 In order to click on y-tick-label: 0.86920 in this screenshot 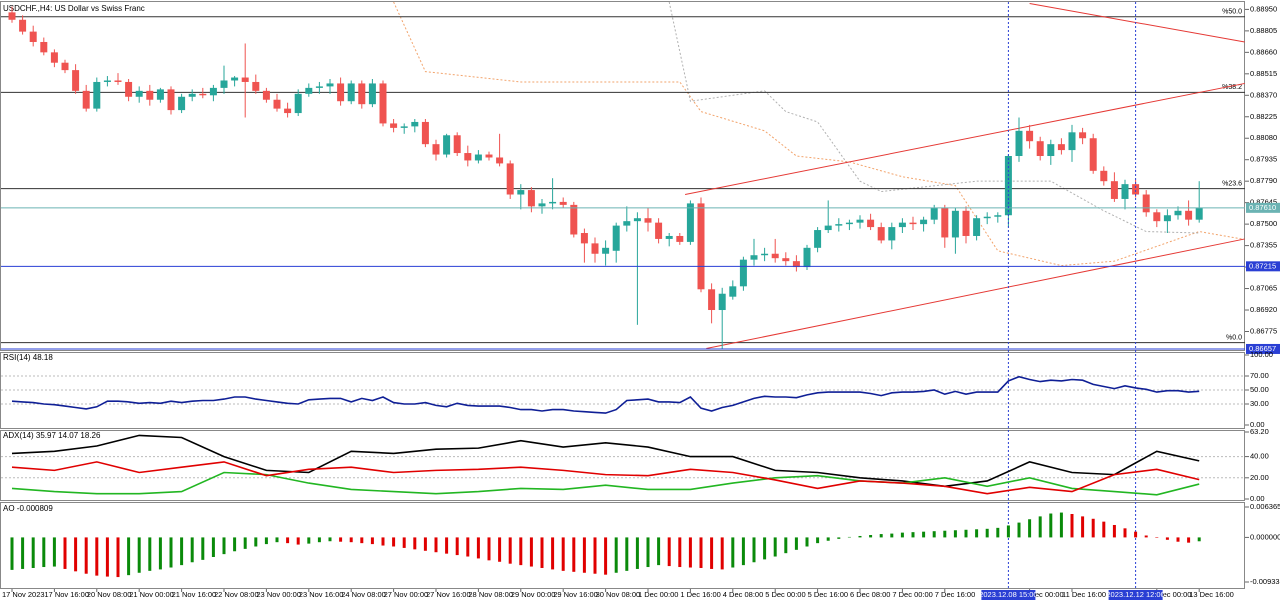, I will do `click(1263, 309)`.